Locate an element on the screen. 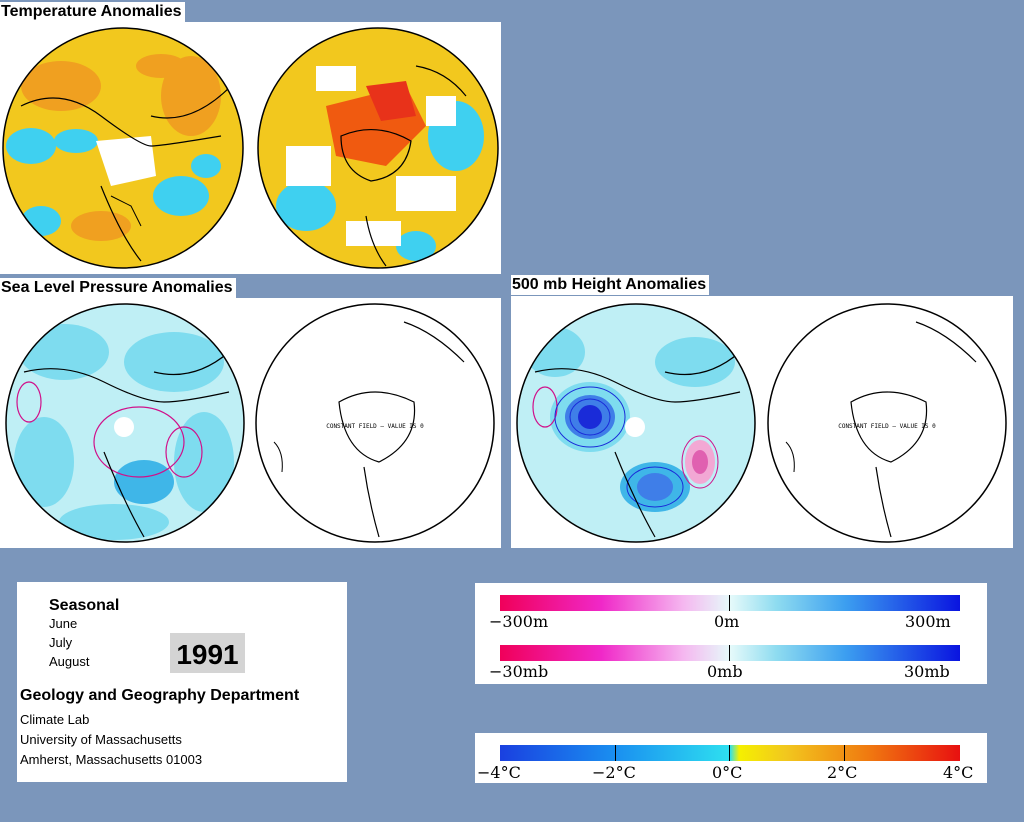 The height and width of the screenshot is (822, 1024). address-city: Amherst, Massachusetts 01003 is located at coordinates (111, 759).